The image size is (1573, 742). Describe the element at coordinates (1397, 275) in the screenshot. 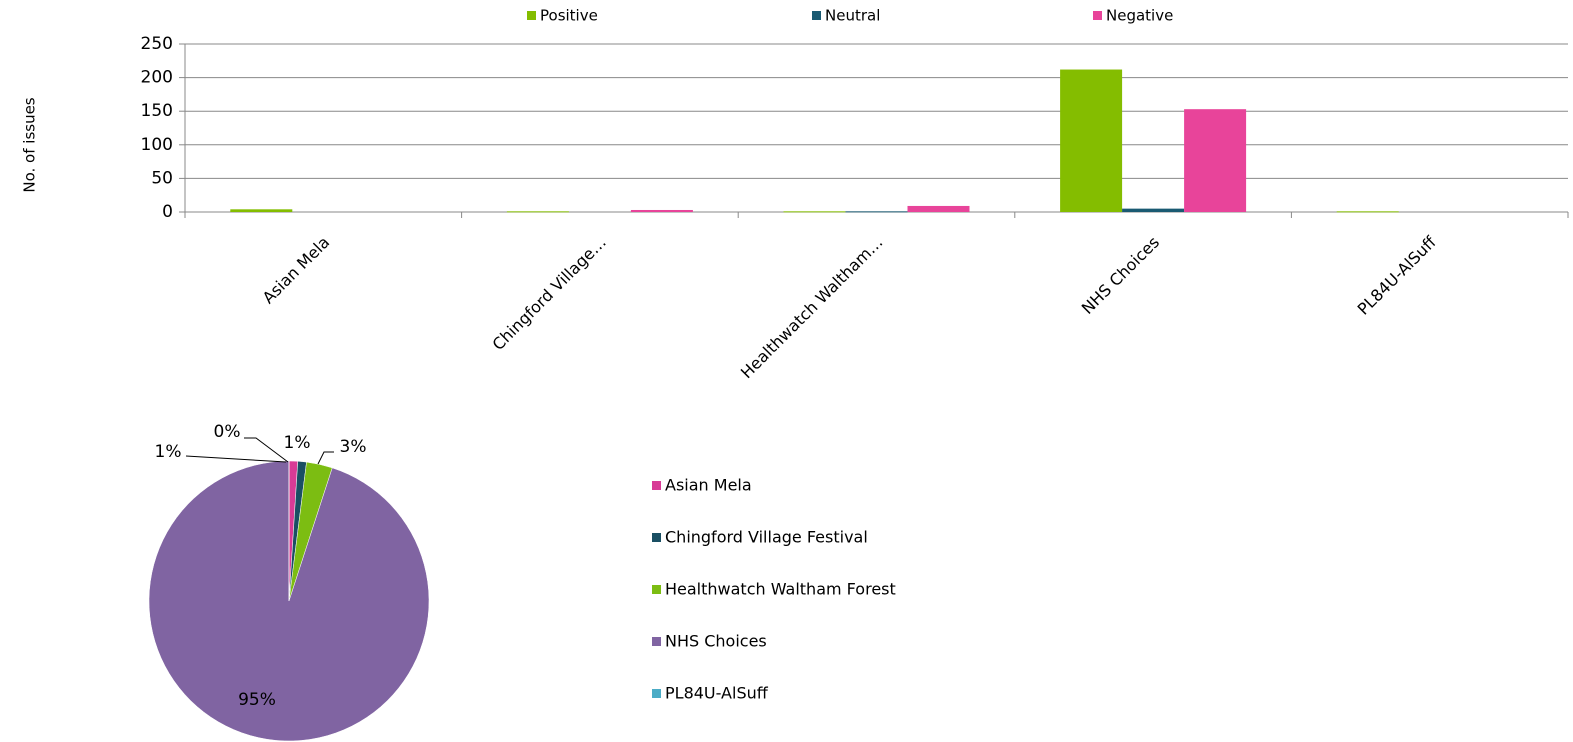

I see `x-tick-label: PL84U-AlSuff` at that location.